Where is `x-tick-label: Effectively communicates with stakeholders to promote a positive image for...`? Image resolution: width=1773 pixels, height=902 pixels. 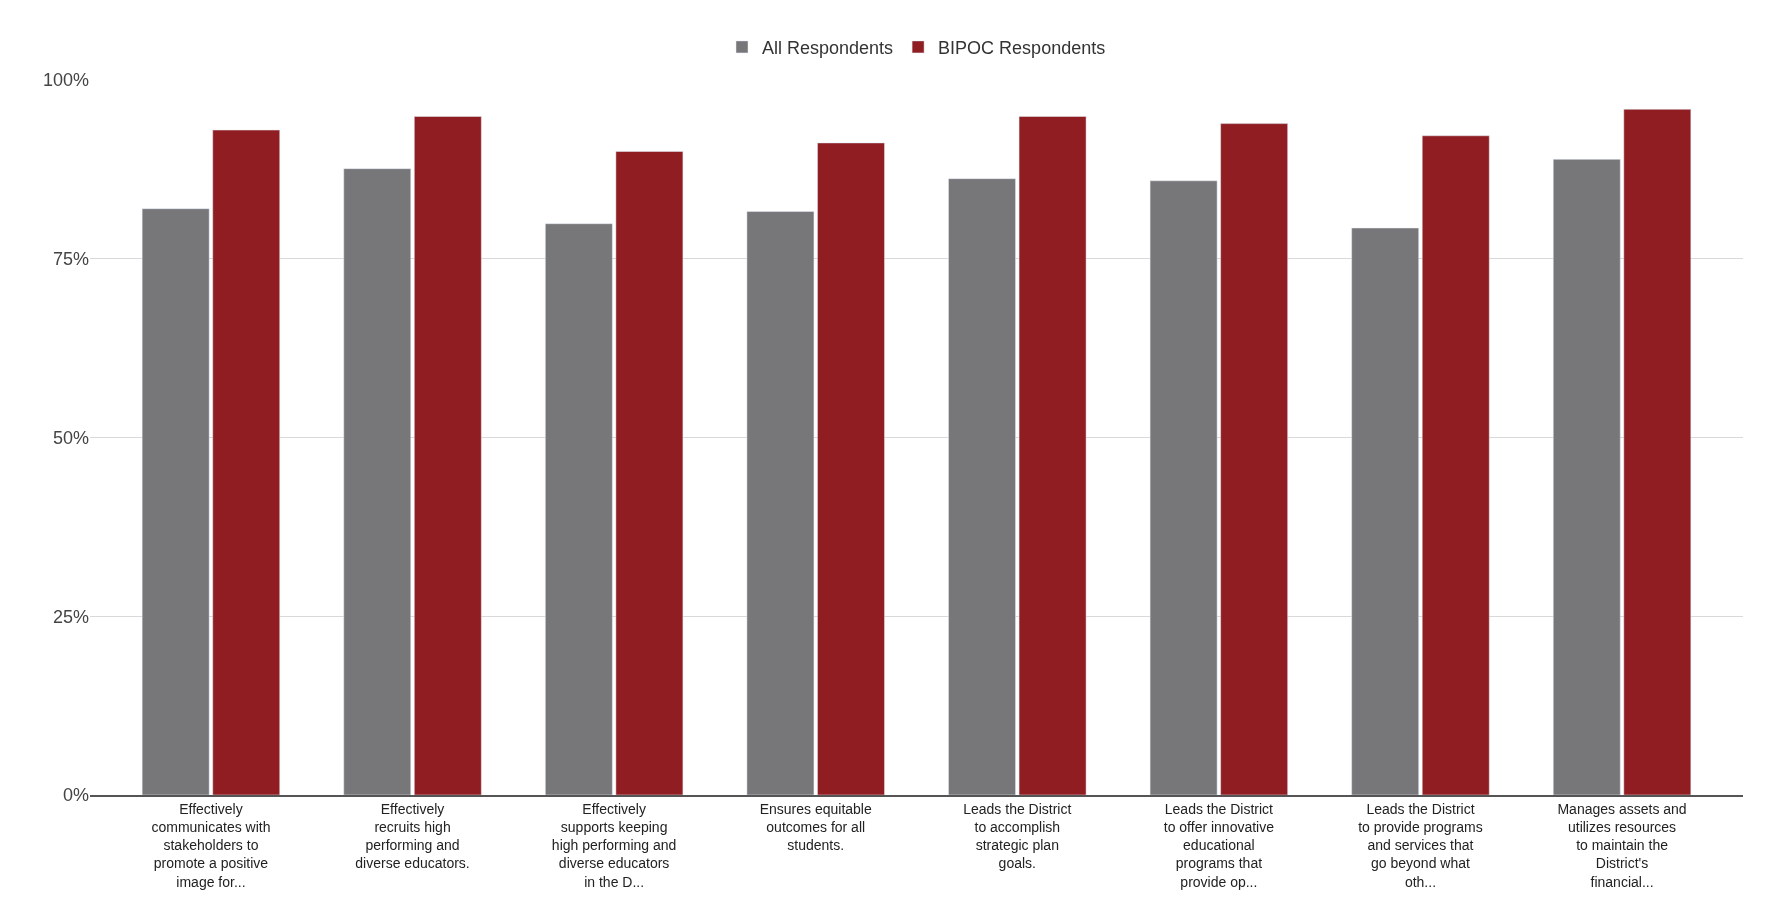
x-tick-label: Effectively communicates with stakeholders to promote a positive image for... is located at coordinates (211, 845).